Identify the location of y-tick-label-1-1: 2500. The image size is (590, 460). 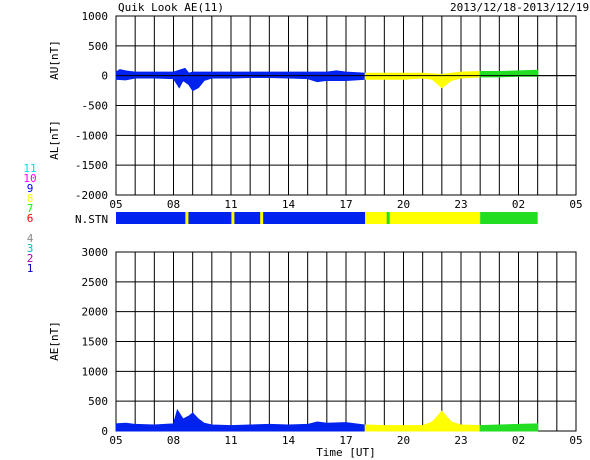
(95, 282).